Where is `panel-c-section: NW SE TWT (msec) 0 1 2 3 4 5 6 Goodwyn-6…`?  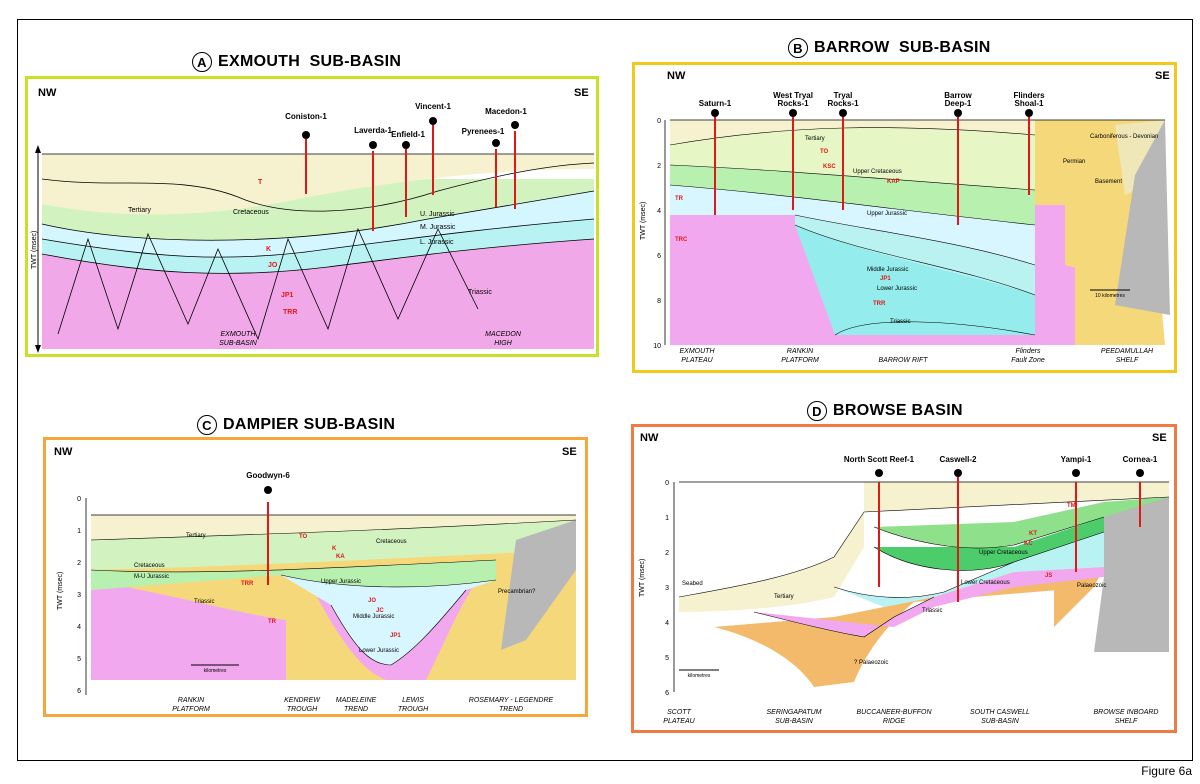 panel-c-section: NW SE TWT (msec) 0 1 2 3 4 5 6 Goodwyn-6… is located at coordinates (315, 579).